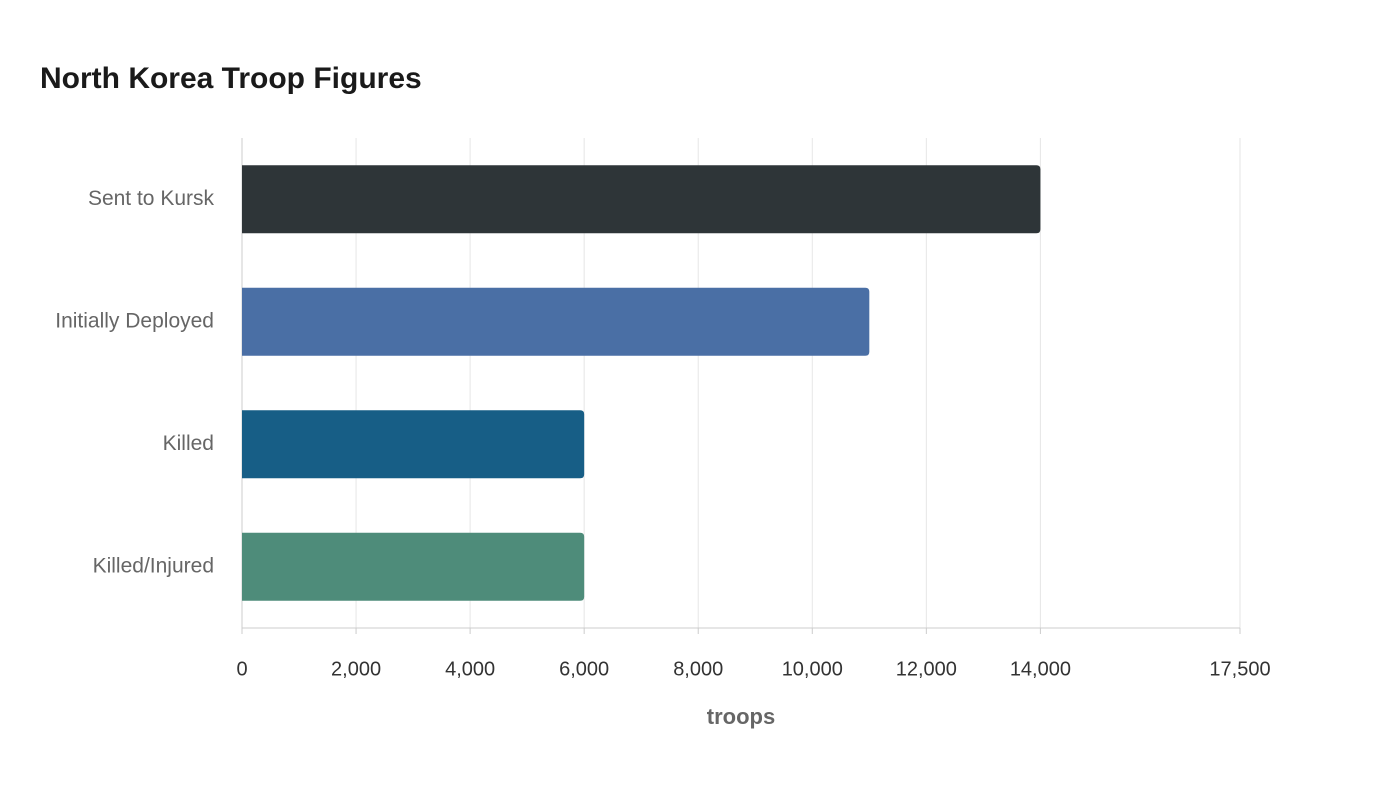 This screenshot has height=800, width=1400. I want to click on x-tick-label: 6,000, so click(584, 669).